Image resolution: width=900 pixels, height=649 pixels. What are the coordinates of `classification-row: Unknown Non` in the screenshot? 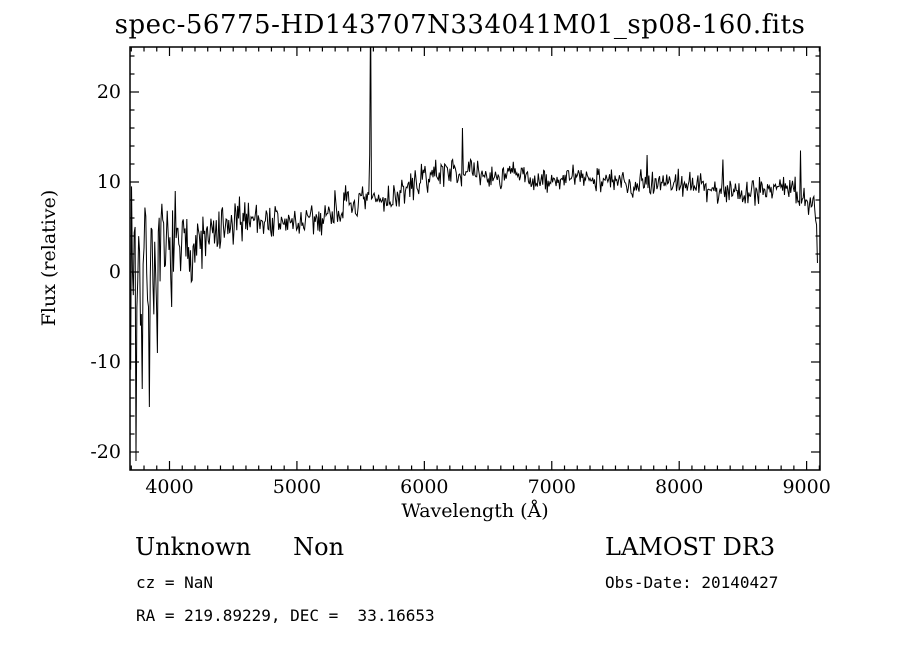 It's located at (239, 547).